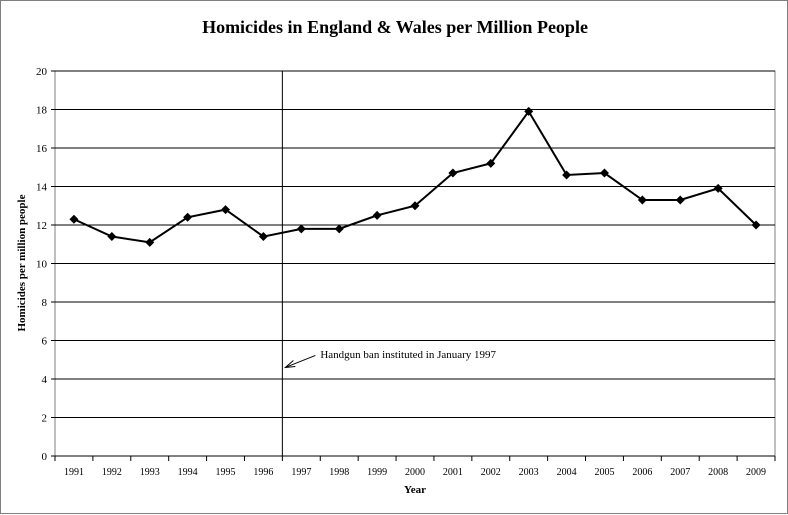  What do you see at coordinates (45, 342) in the screenshot?
I see `y-tick-label: 6` at bounding box center [45, 342].